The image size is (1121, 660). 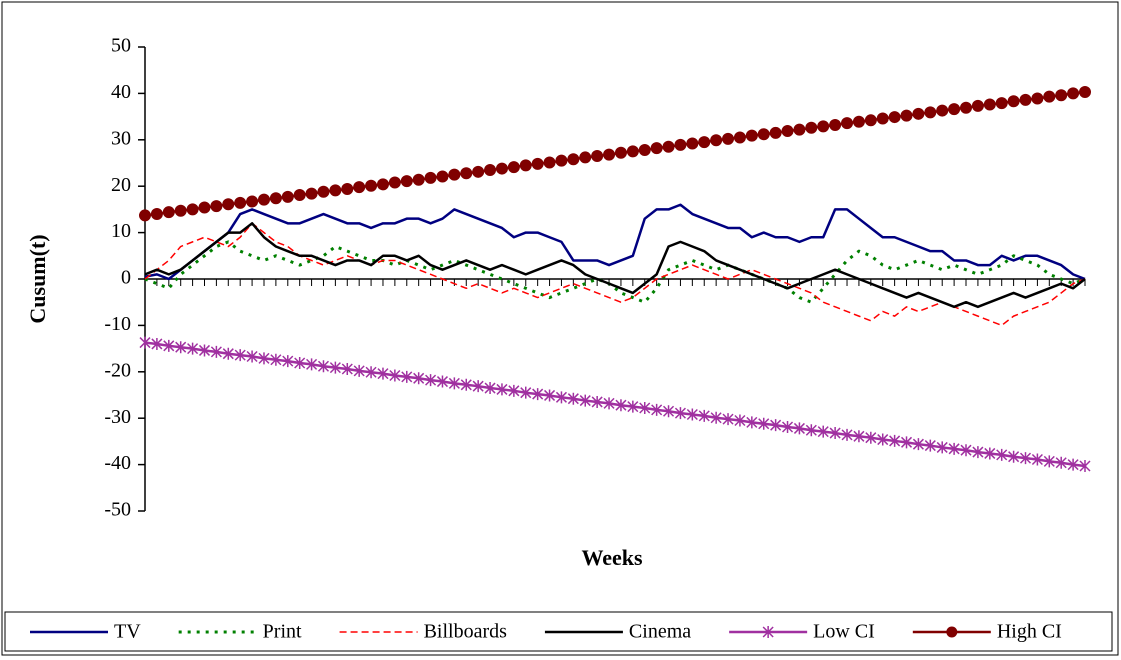 I want to click on y-tick-label: -10, so click(x=117, y=324).